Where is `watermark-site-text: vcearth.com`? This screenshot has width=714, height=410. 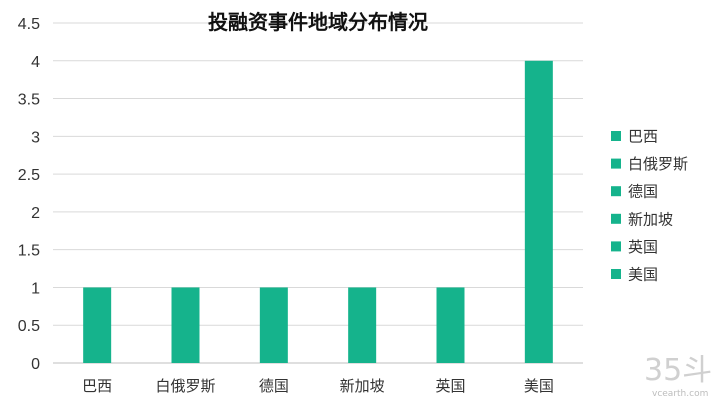
watermark-site-text: vcearth.com is located at coordinates (680, 394).